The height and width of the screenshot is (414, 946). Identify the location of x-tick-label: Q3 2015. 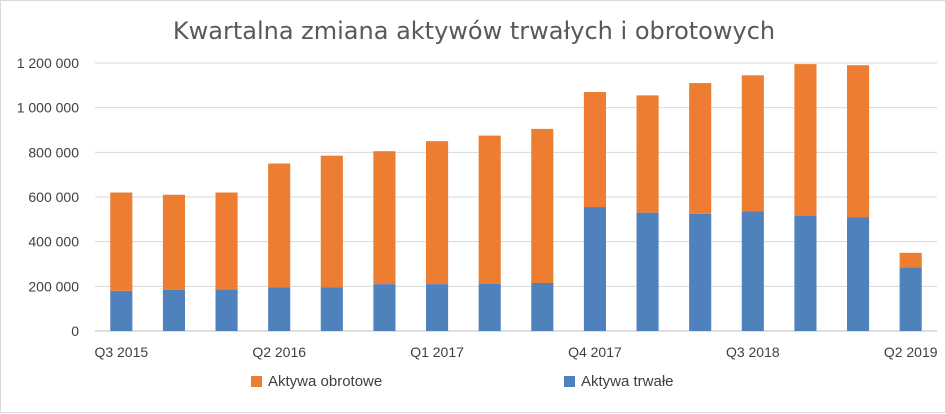
(121, 352).